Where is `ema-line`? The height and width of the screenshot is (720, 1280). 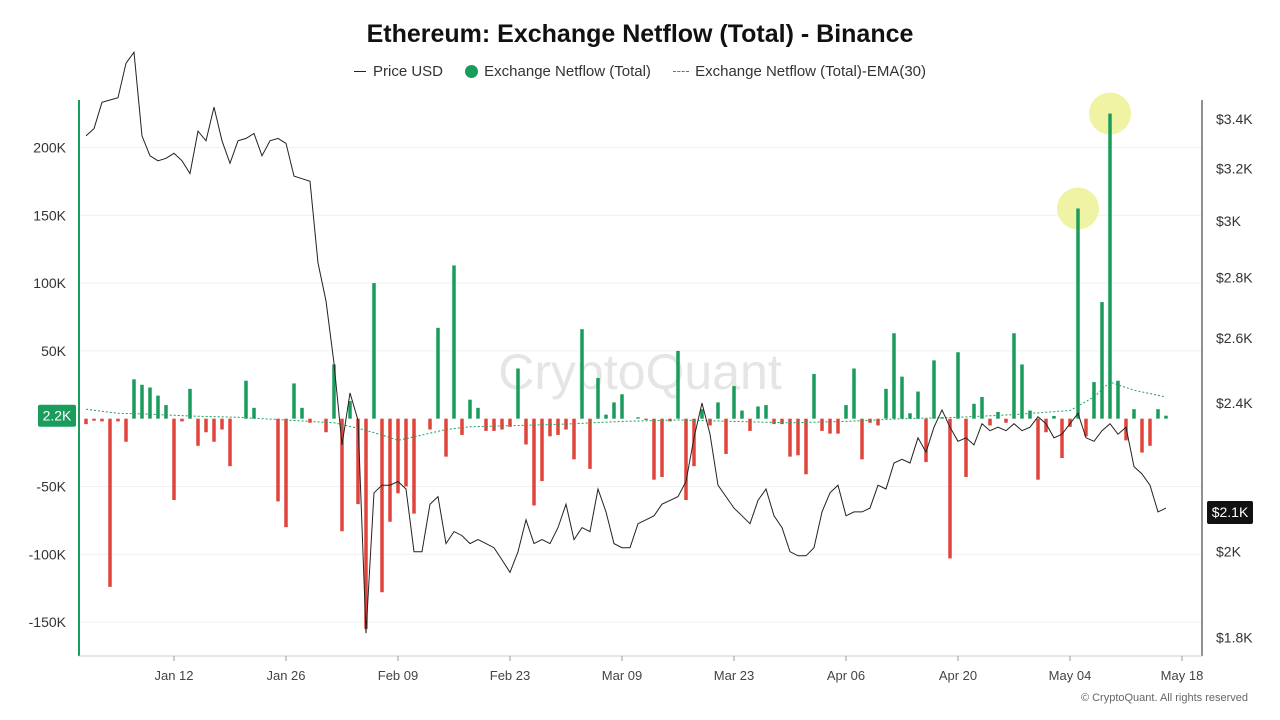
ema-line is located at coordinates (626, 411).